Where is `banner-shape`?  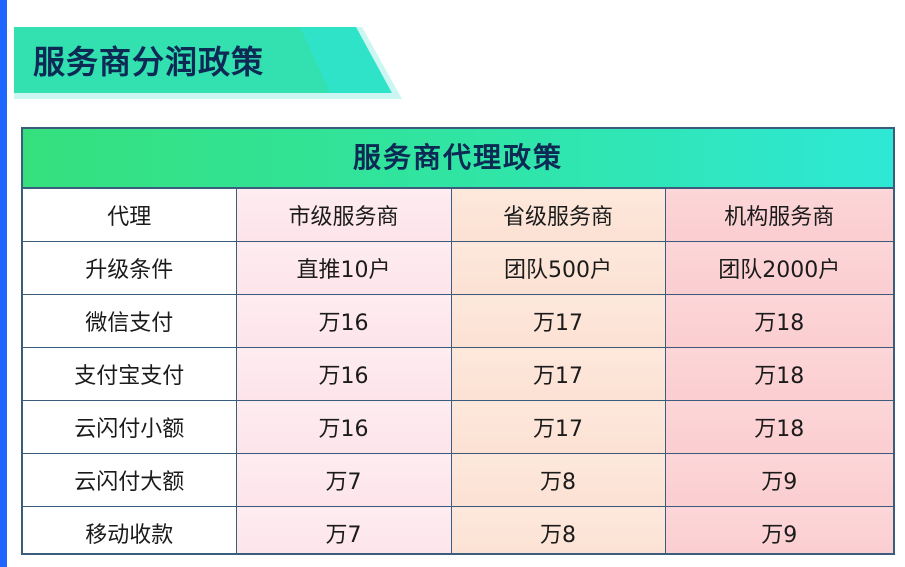 banner-shape is located at coordinates (208, 63).